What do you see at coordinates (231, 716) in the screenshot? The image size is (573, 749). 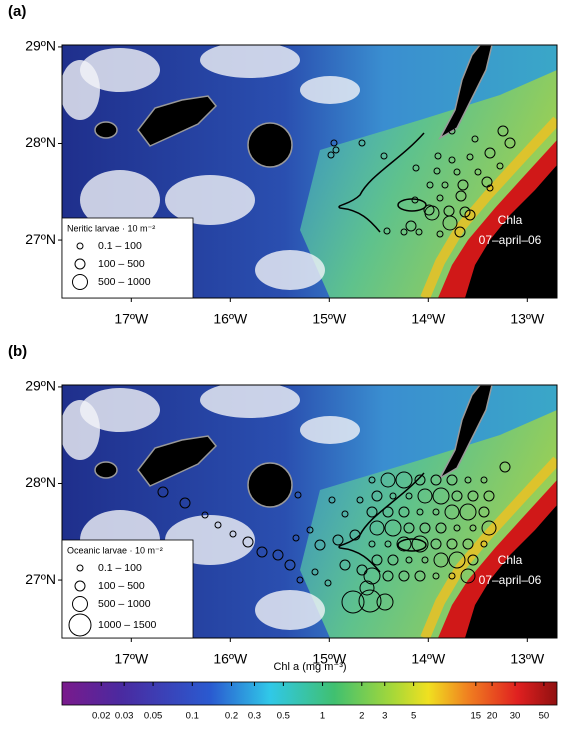 I see `colorbar-tick-label: 0.2` at bounding box center [231, 716].